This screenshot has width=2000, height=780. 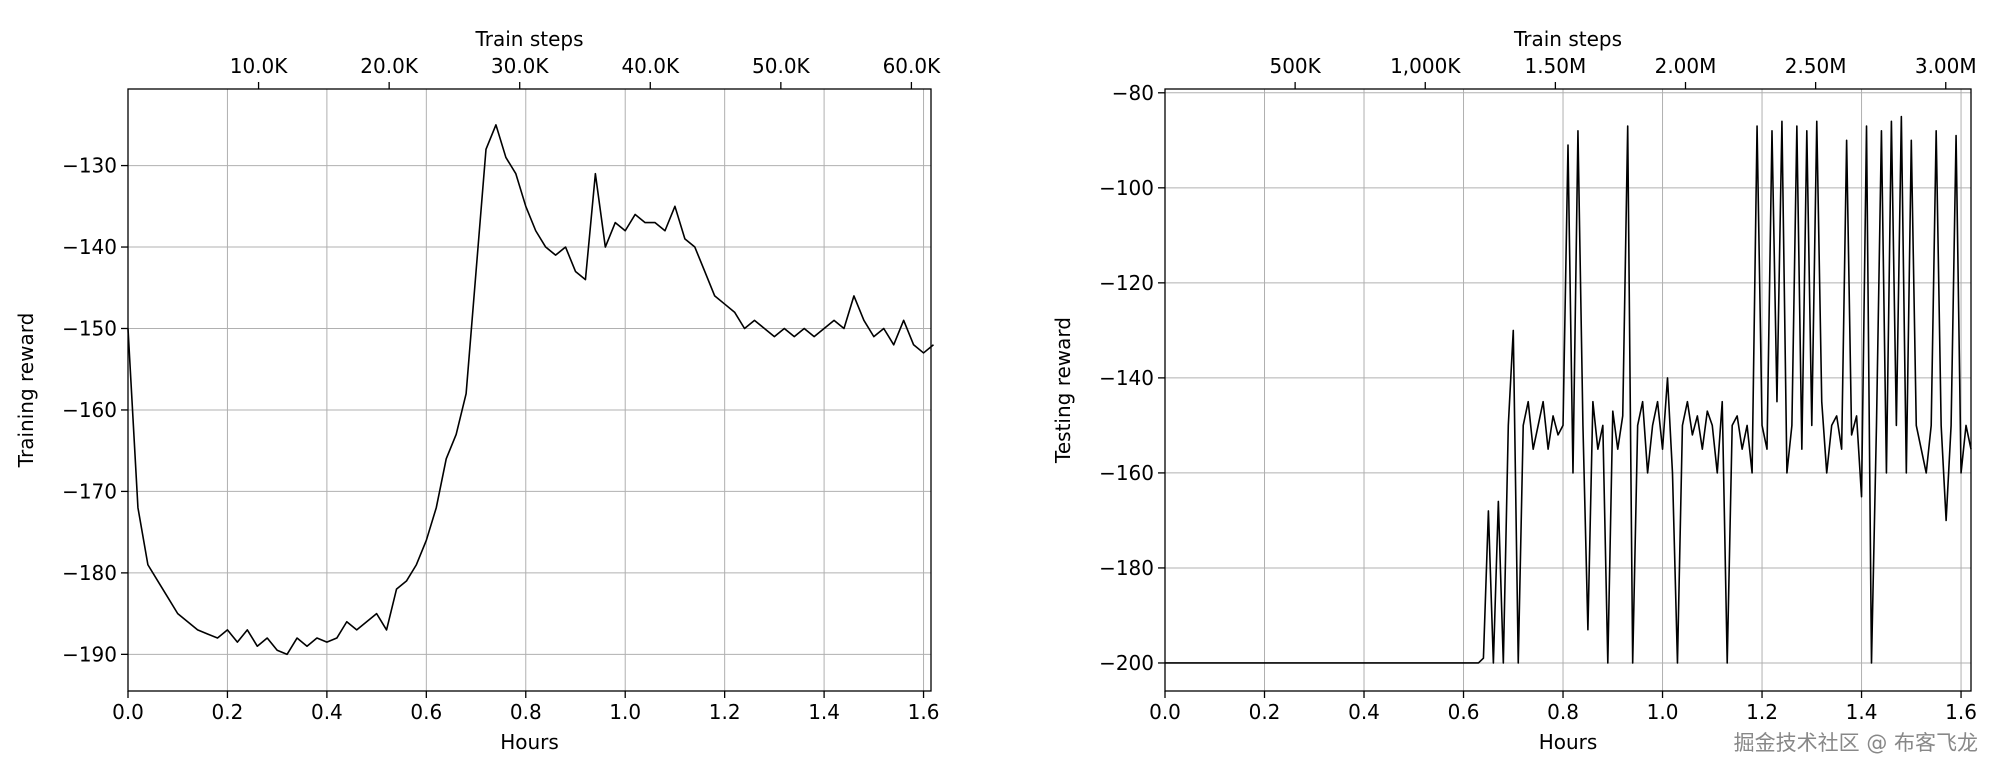 I want to click on x2-tick-label: 30.0K, so click(x=520, y=66).